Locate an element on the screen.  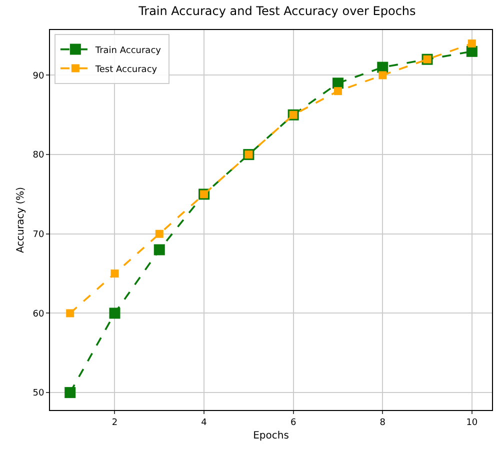
x-tick-label: 6 is located at coordinates (293, 423).